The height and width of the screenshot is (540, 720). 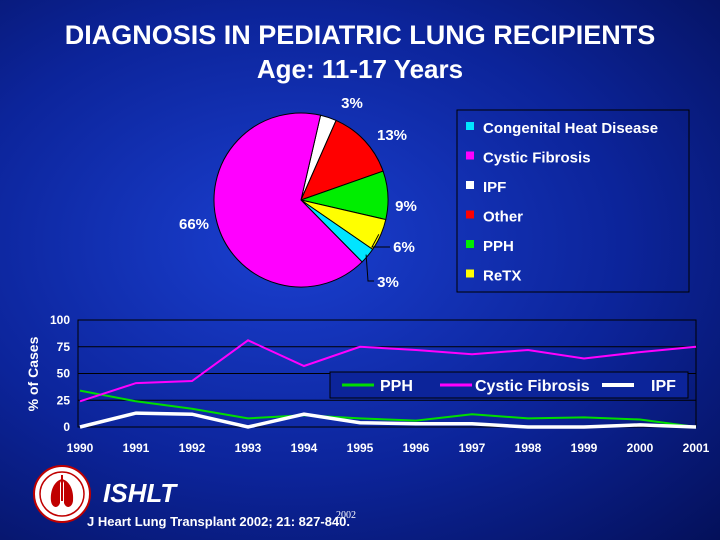 I want to click on x-tick-label: 1991, so click(x=136, y=448).